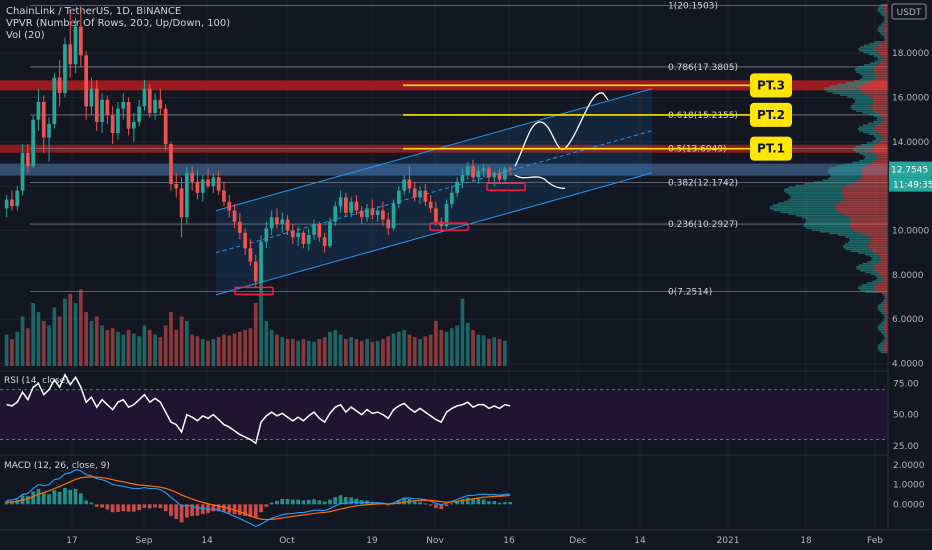 The width and height of the screenshot is (932, 550). What do you see at coordinates (444, 407) in the screenshot?
I see `rsi-pane` at bounding box center [444, 407].